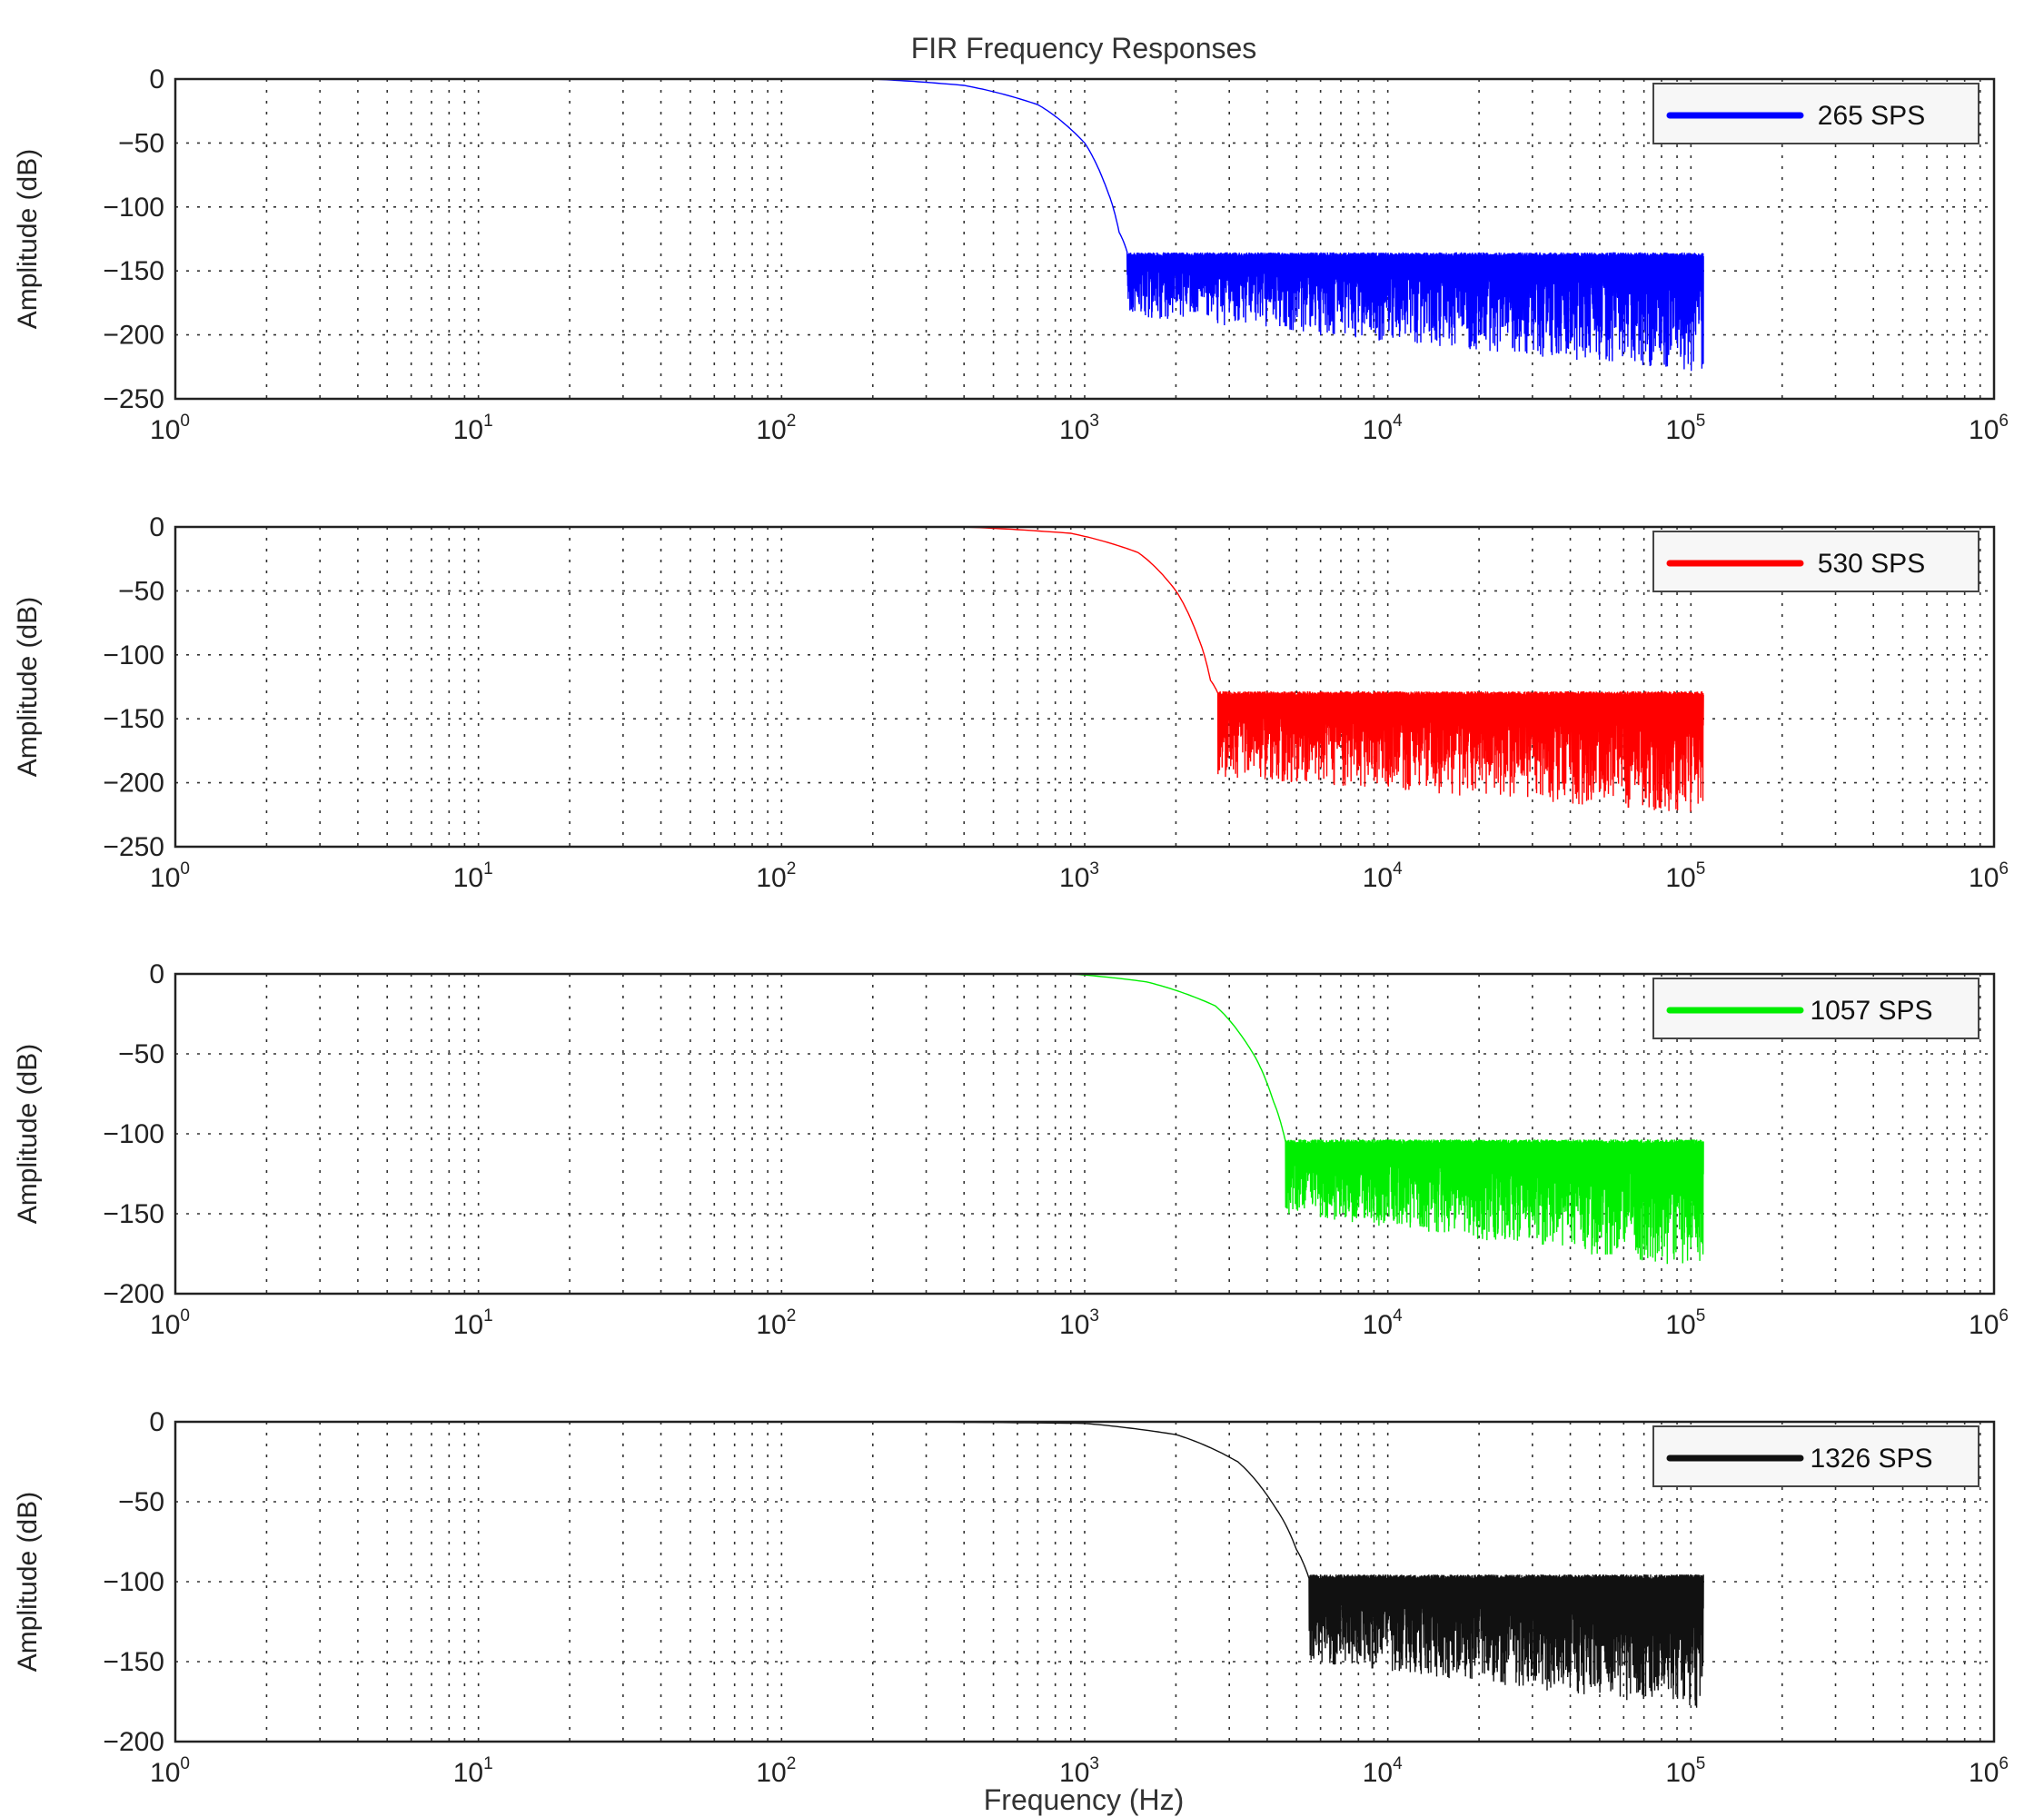  What do you see at coordinates (1084, 48) in the screenshot?
I see `chart-title: FIR Frequency Responses` at bounding box center [1084, 48].